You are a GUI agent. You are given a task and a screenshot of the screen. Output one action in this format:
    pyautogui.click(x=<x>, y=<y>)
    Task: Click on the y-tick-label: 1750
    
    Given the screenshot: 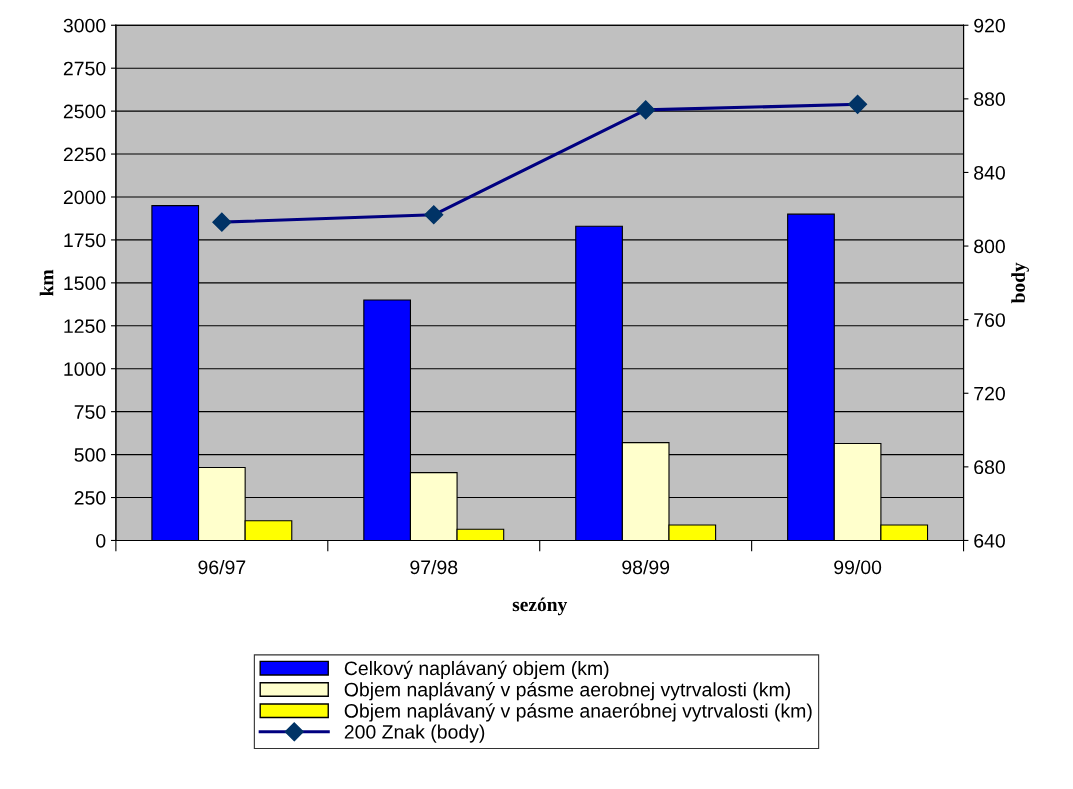 What is the action you would take?
    pyautogui.click(x=85, y=240)
    